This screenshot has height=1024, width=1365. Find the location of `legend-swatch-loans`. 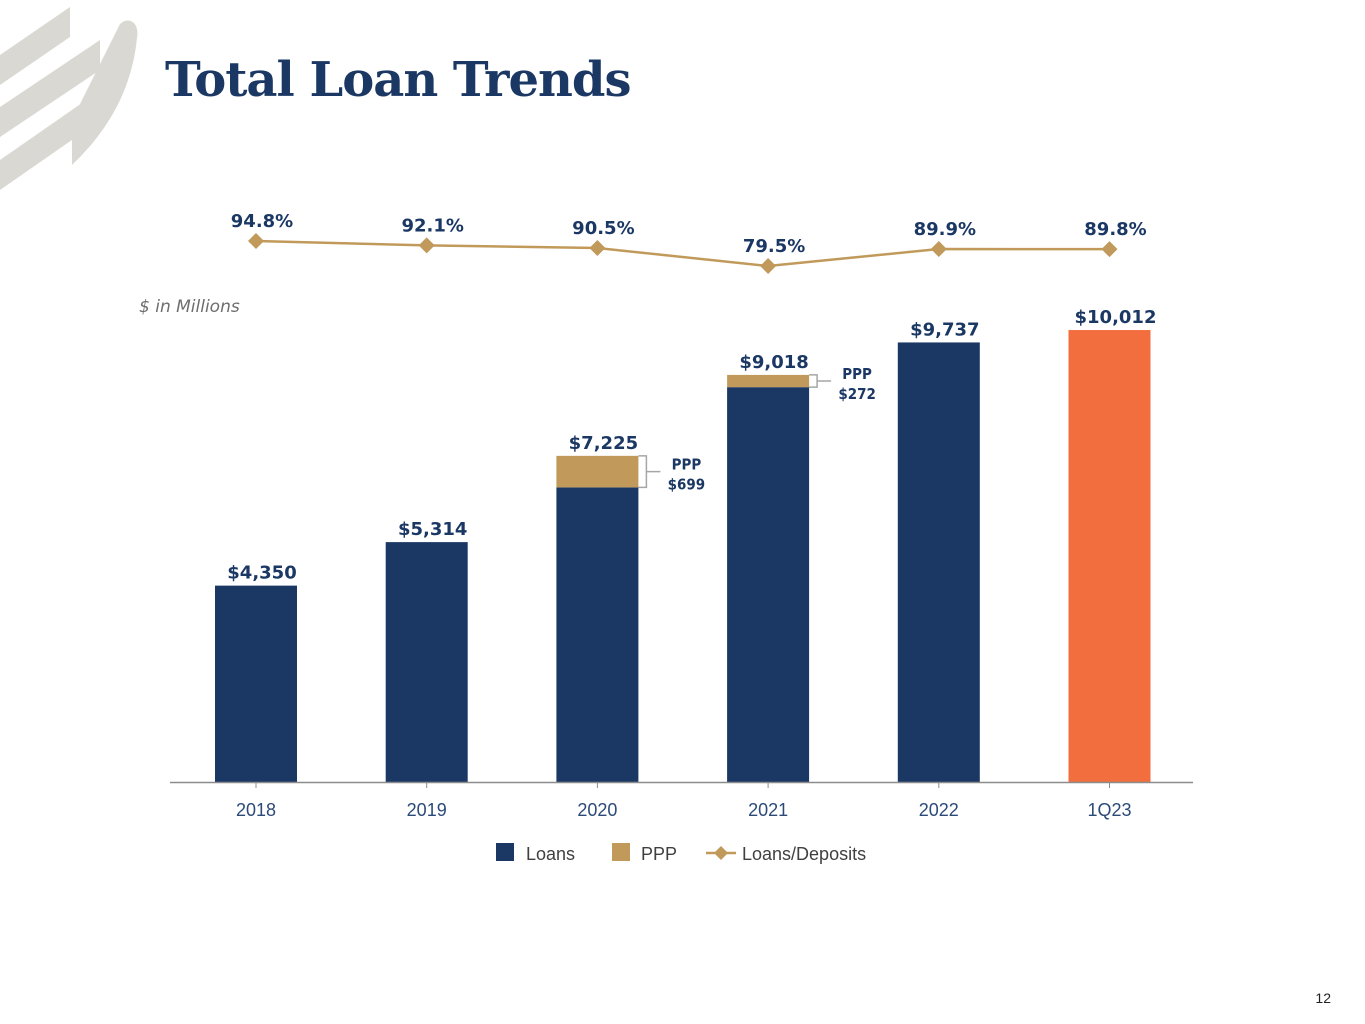

legend-swatch-loans is located at coordinates (505, 852).